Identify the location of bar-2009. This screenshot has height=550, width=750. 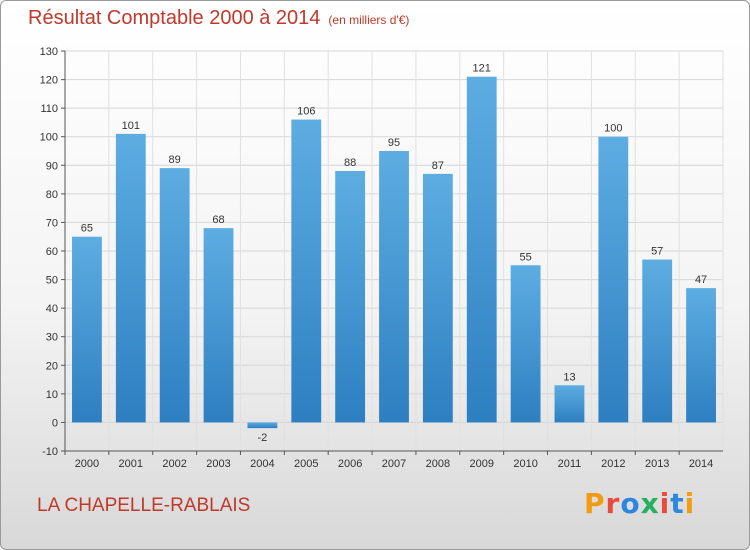
(481, 249).